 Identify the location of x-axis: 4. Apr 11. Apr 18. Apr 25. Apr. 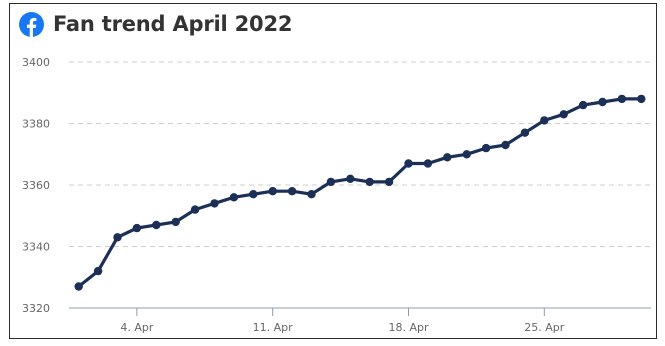
(360, 320).